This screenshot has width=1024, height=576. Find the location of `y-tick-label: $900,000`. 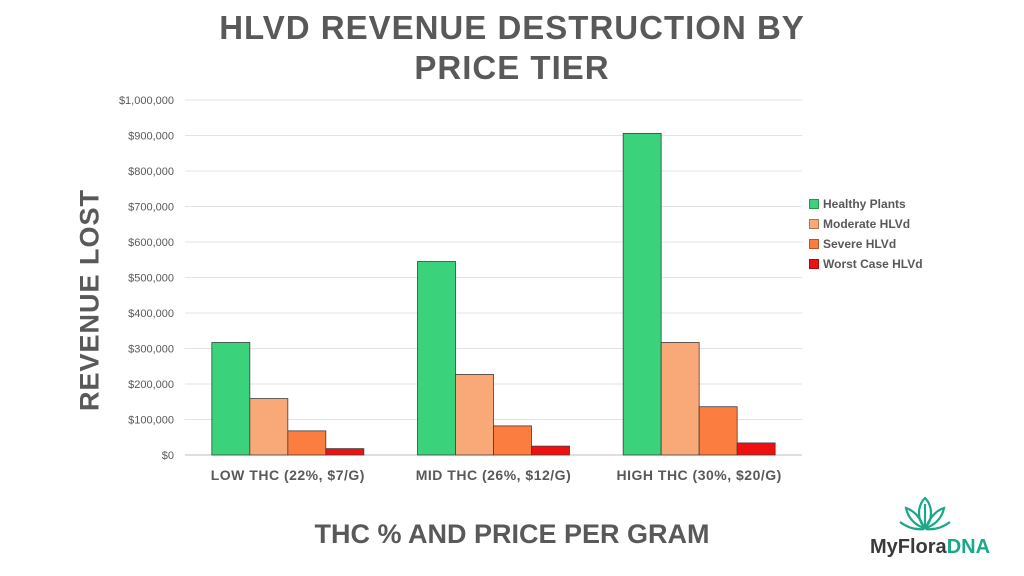

y-tick-label: $900,000 is located at coordinates (151, 137).